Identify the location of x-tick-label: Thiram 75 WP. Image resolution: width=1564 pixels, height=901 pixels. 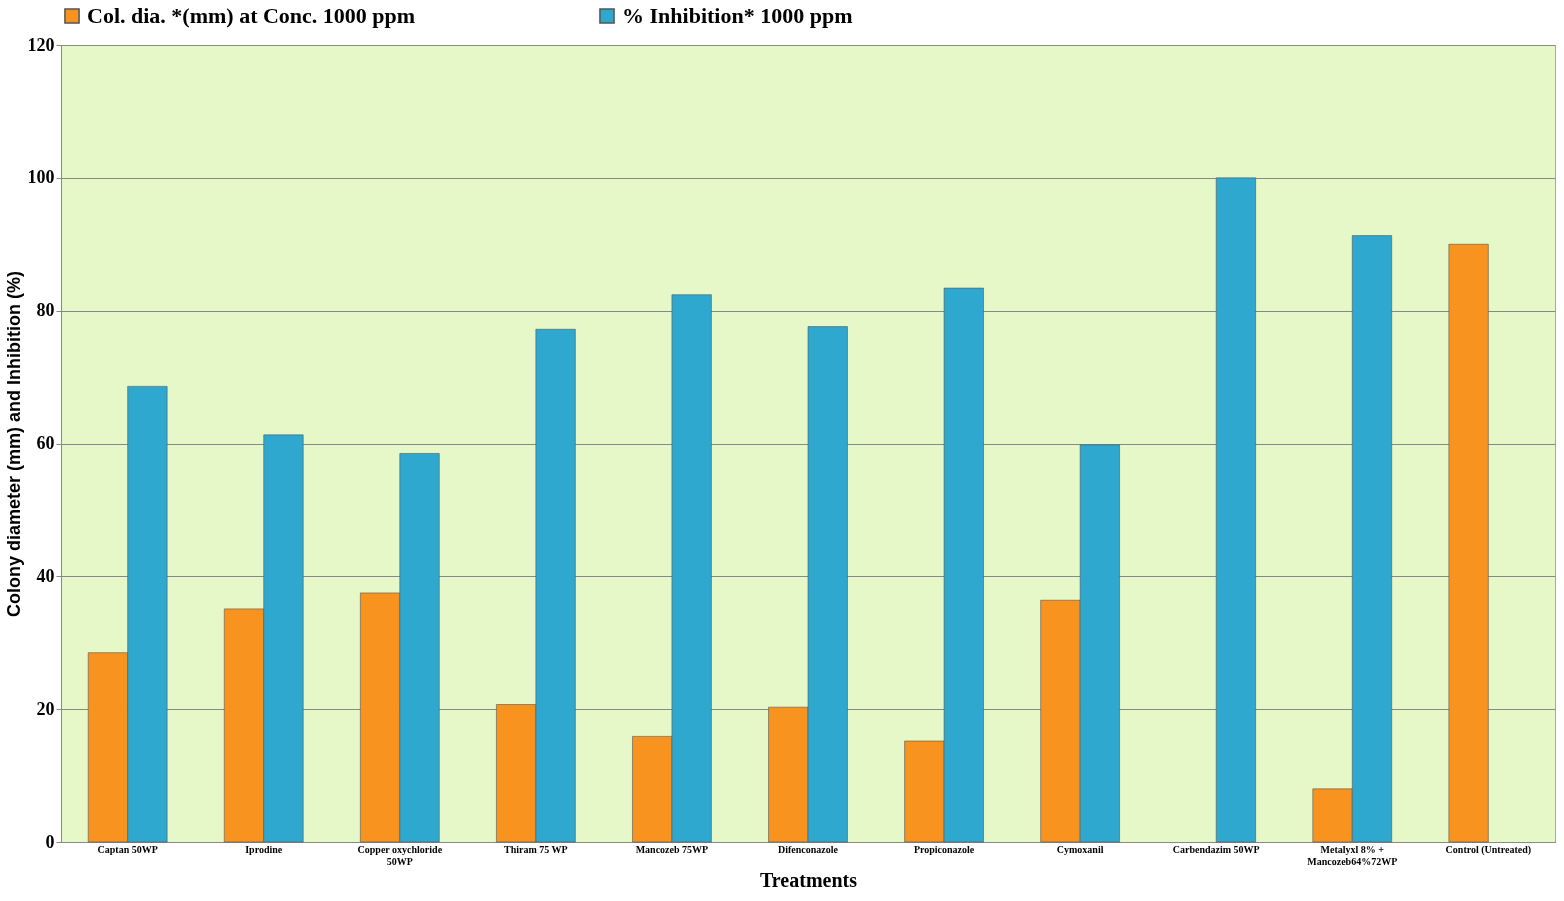
(536, 849).